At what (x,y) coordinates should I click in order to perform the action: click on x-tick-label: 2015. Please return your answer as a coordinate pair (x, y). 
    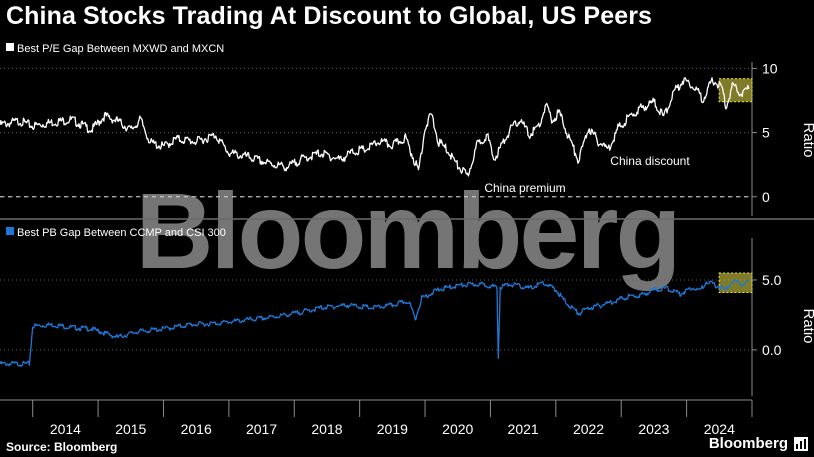
    Looking at the image, I should click on (130, 429).